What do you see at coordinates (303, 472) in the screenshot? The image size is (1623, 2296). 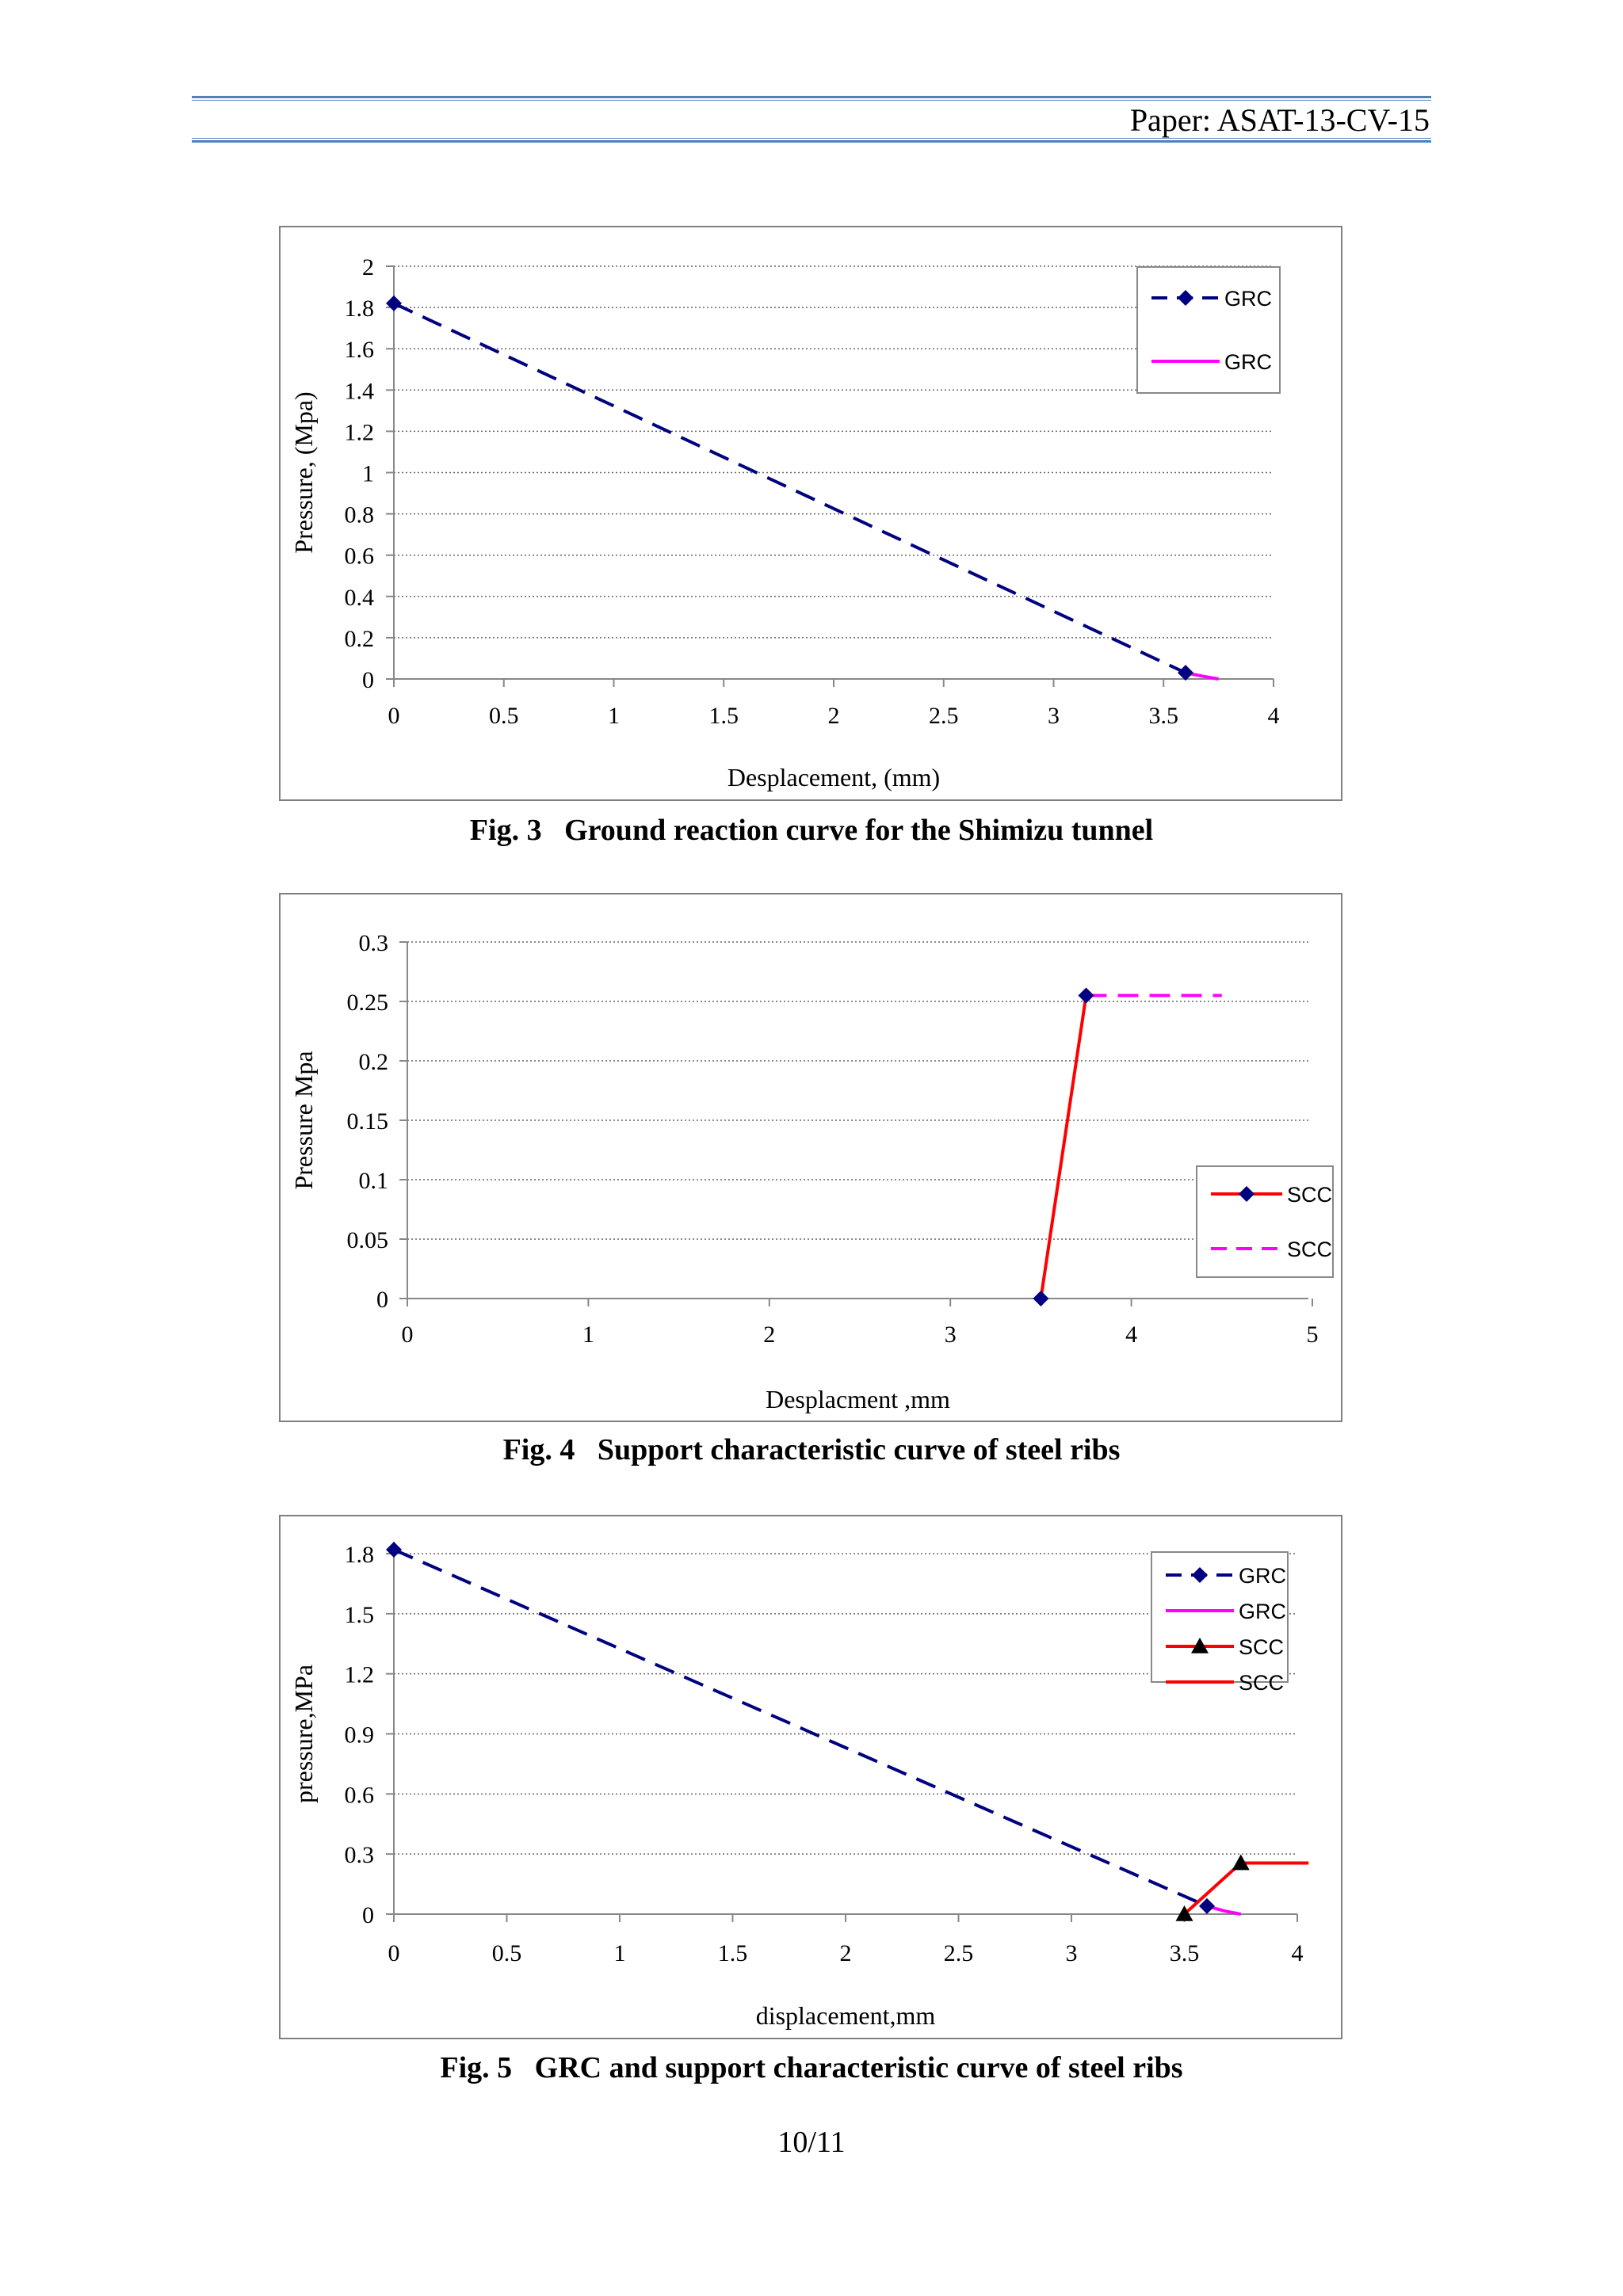 I see `y-axis-label: Pressure, (Mpa)` at bounding box center [303, 472].